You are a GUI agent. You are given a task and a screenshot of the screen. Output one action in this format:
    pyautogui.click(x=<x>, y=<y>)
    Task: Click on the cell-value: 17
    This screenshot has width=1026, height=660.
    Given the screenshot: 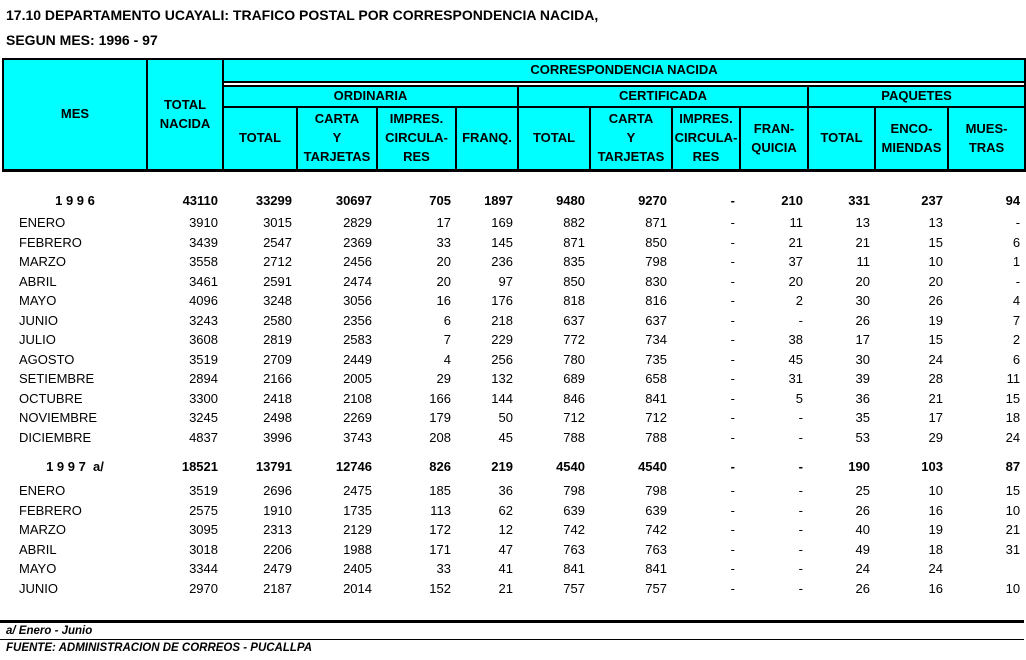 What is the action you would take?
    pyautogui.click(x=911, y=417)
    